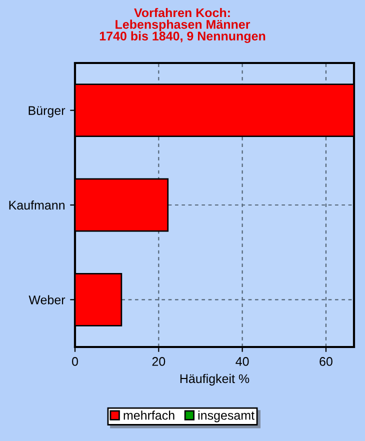 The height and width of the screenshot is (441, 365). What do you see at coordinates (47, 299) in the screenshot?
I see `y-tick-label: Weber` at bounding box center [47, 299].